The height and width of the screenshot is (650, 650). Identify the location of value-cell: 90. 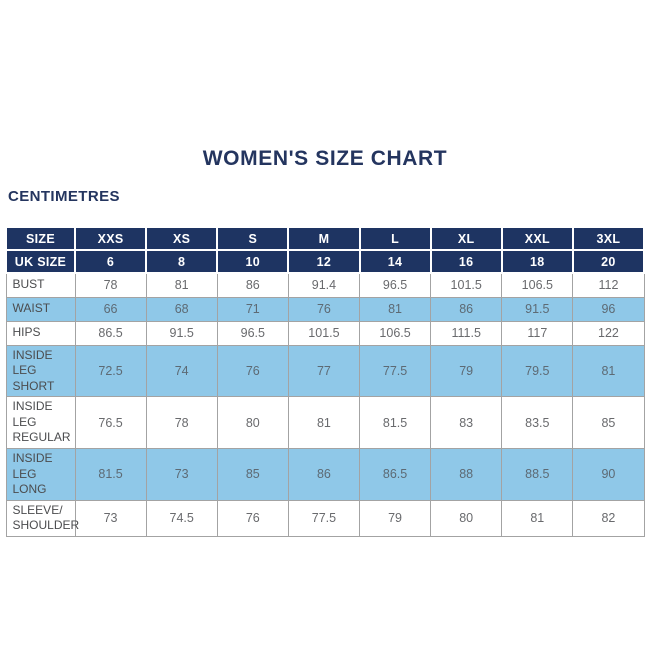
(608, 474).